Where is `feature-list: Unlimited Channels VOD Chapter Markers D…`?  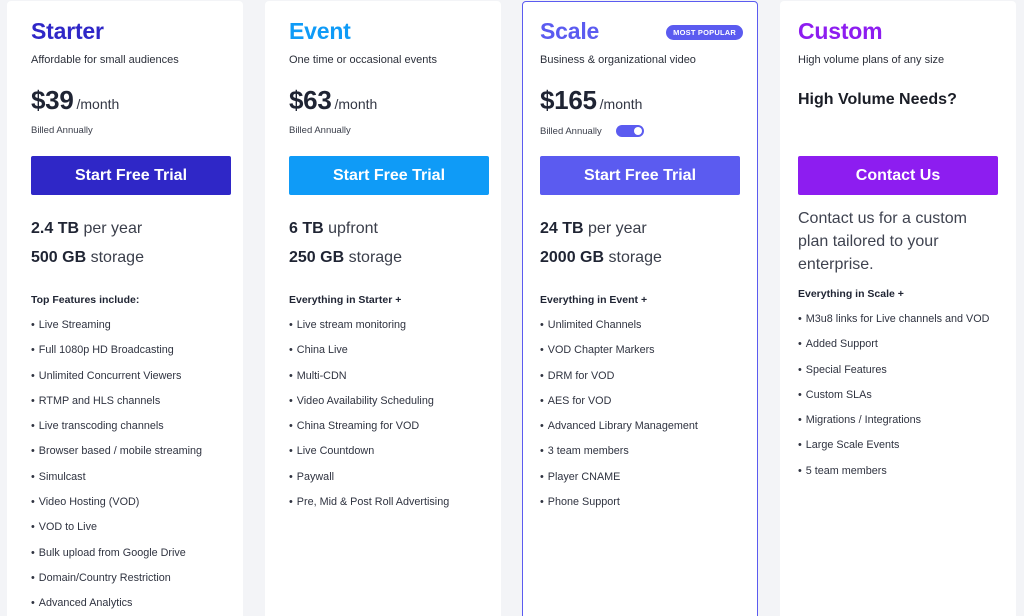 feature-list: Unlimited Channels VOD Chapter Markers D… is located at coordinates (619, 419).